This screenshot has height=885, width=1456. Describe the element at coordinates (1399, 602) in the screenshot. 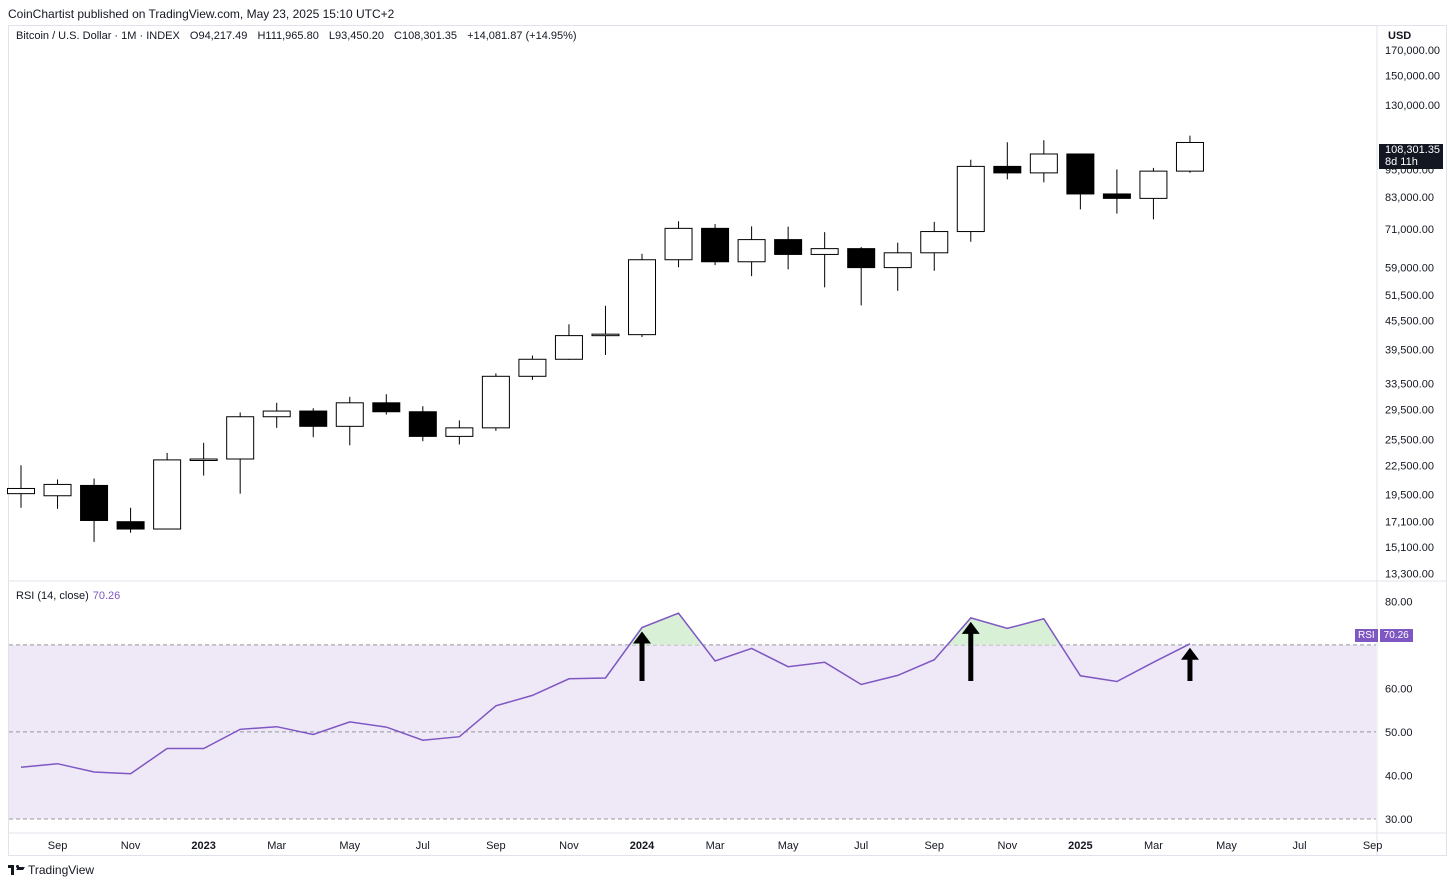

I see `rsi-tick-label: 80.00` at that location.